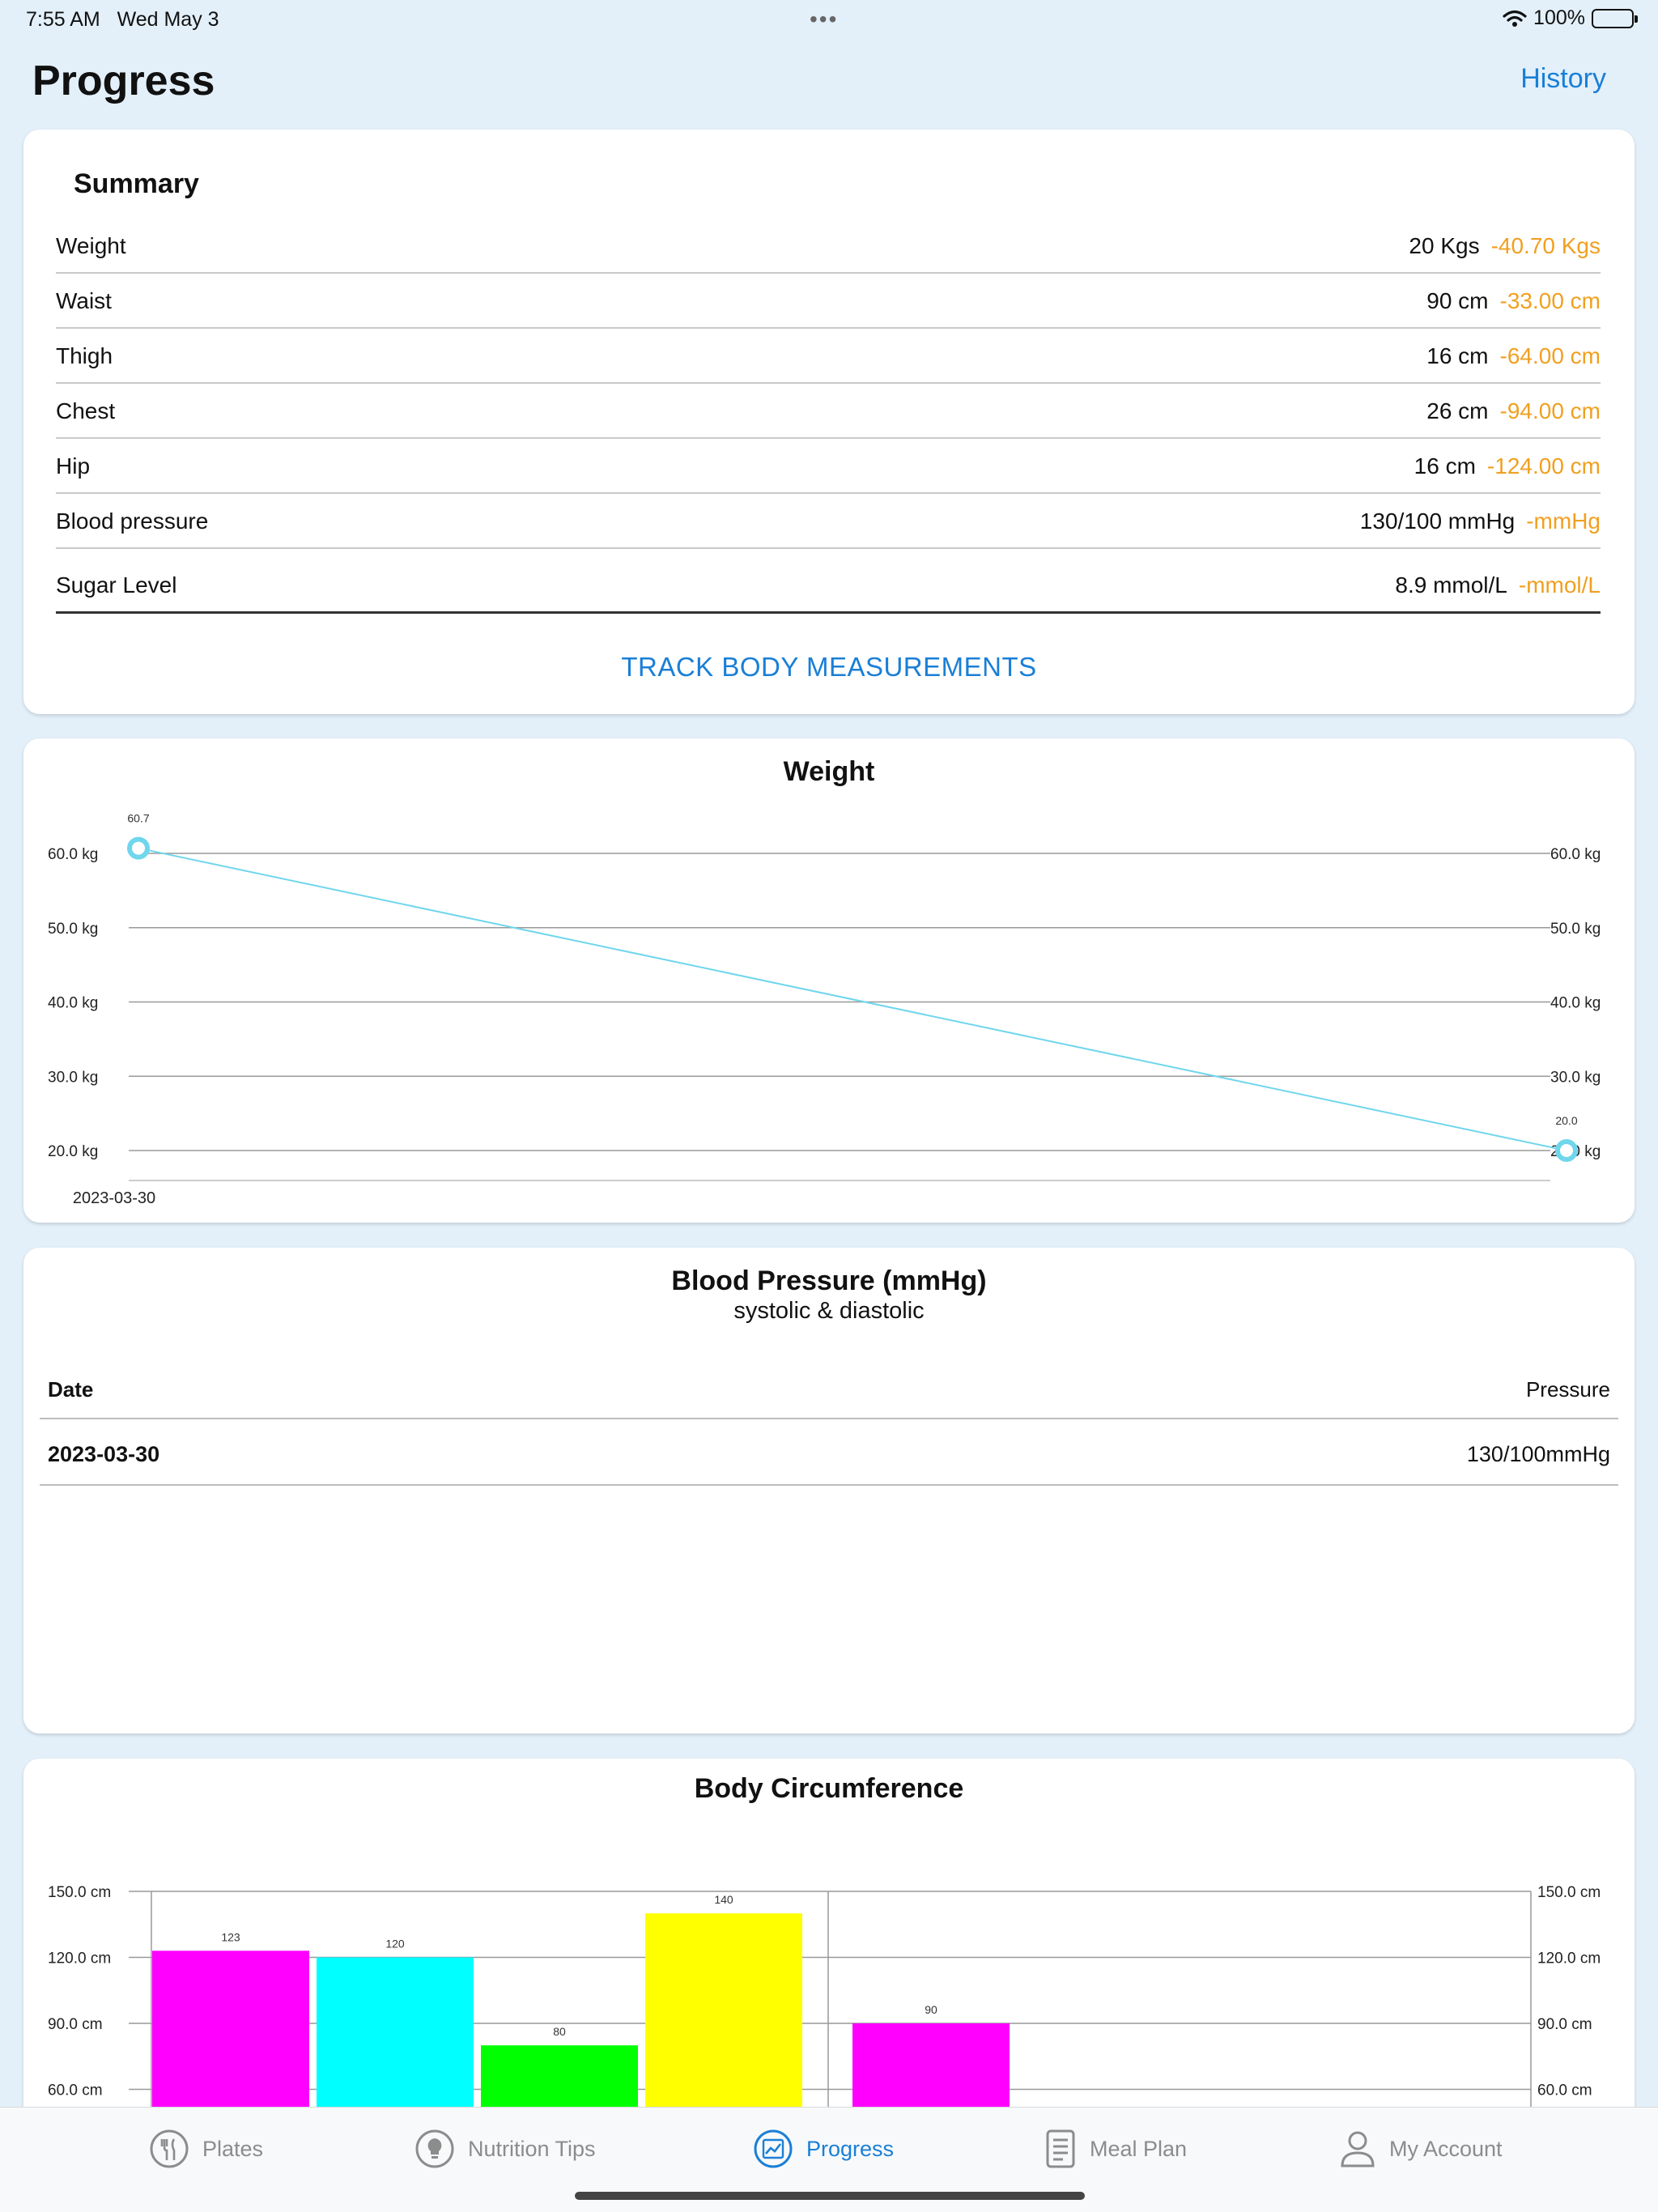 The height and width of the screenshot is (2212, 1658). I want to click on y-tick-label-right: 150.0 cm, so click(1569, 1893).